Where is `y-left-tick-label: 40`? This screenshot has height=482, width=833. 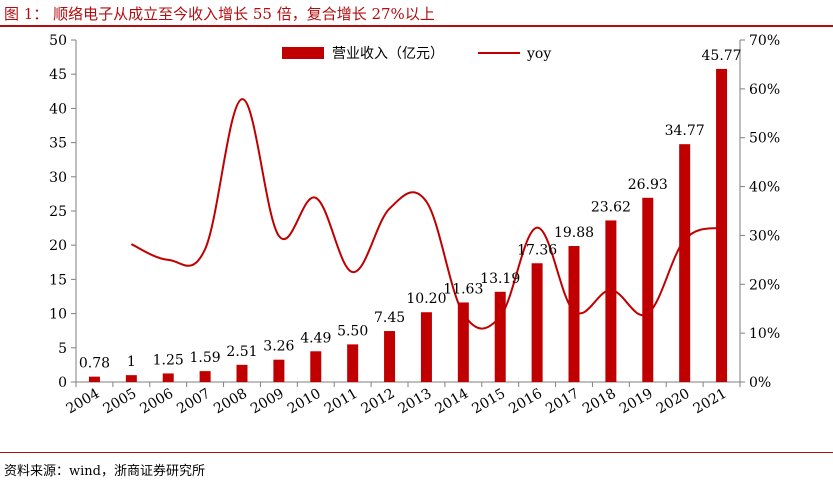 y-left-tick-label: 40 is located at coordinates (58, 109).